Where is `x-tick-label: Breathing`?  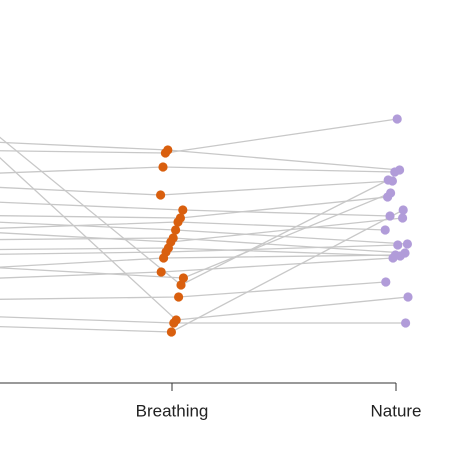
x-tick-label: Breathing is located at coordinates (172, 410).